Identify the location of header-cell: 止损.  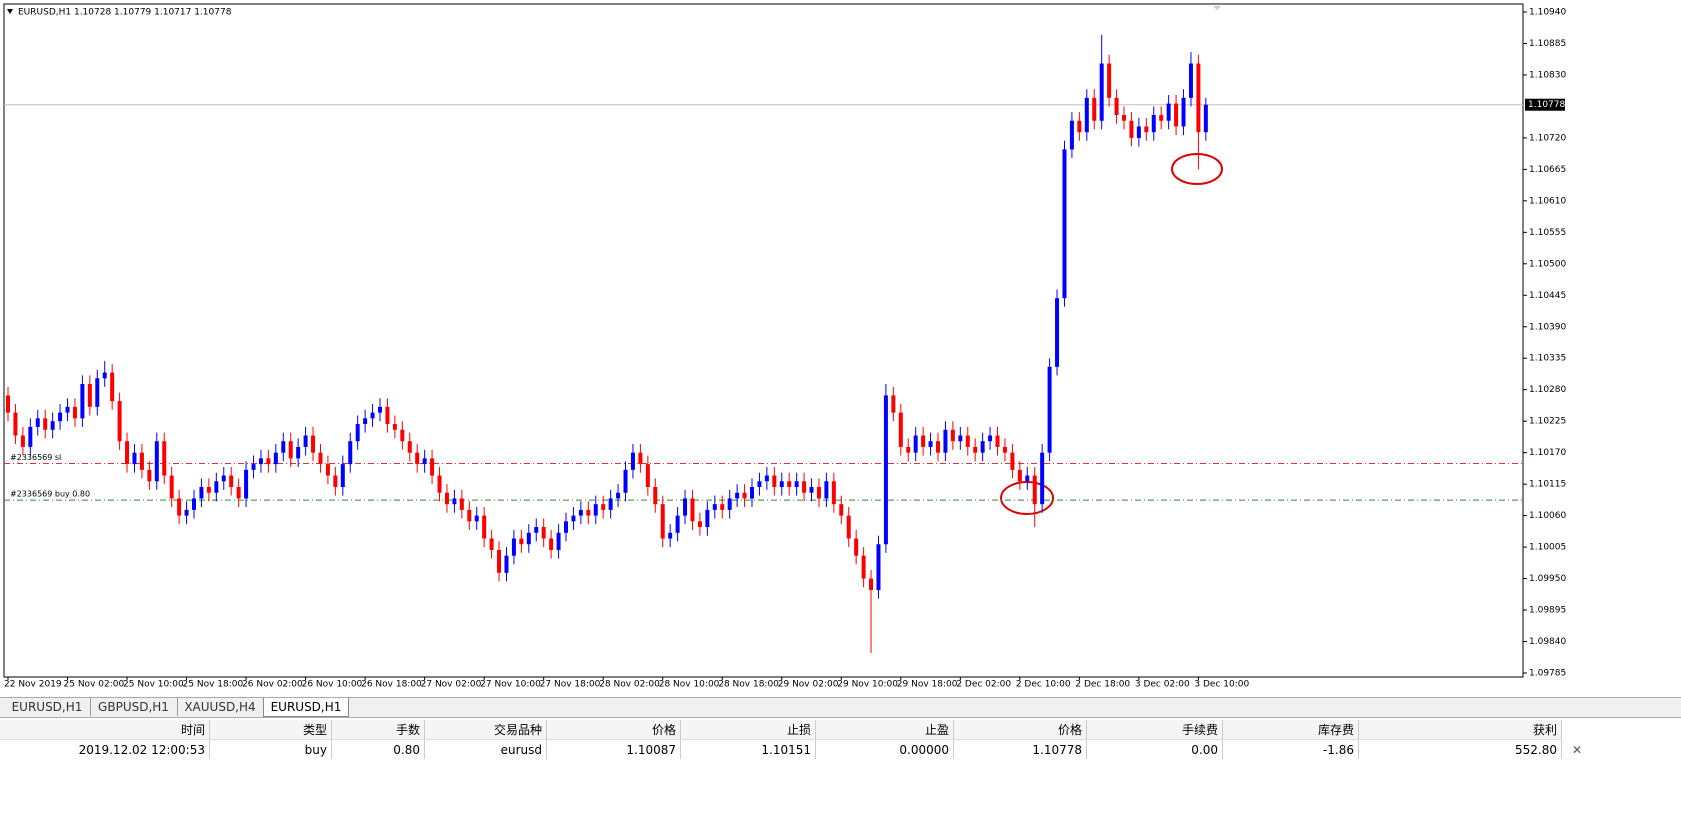
(748, 730).